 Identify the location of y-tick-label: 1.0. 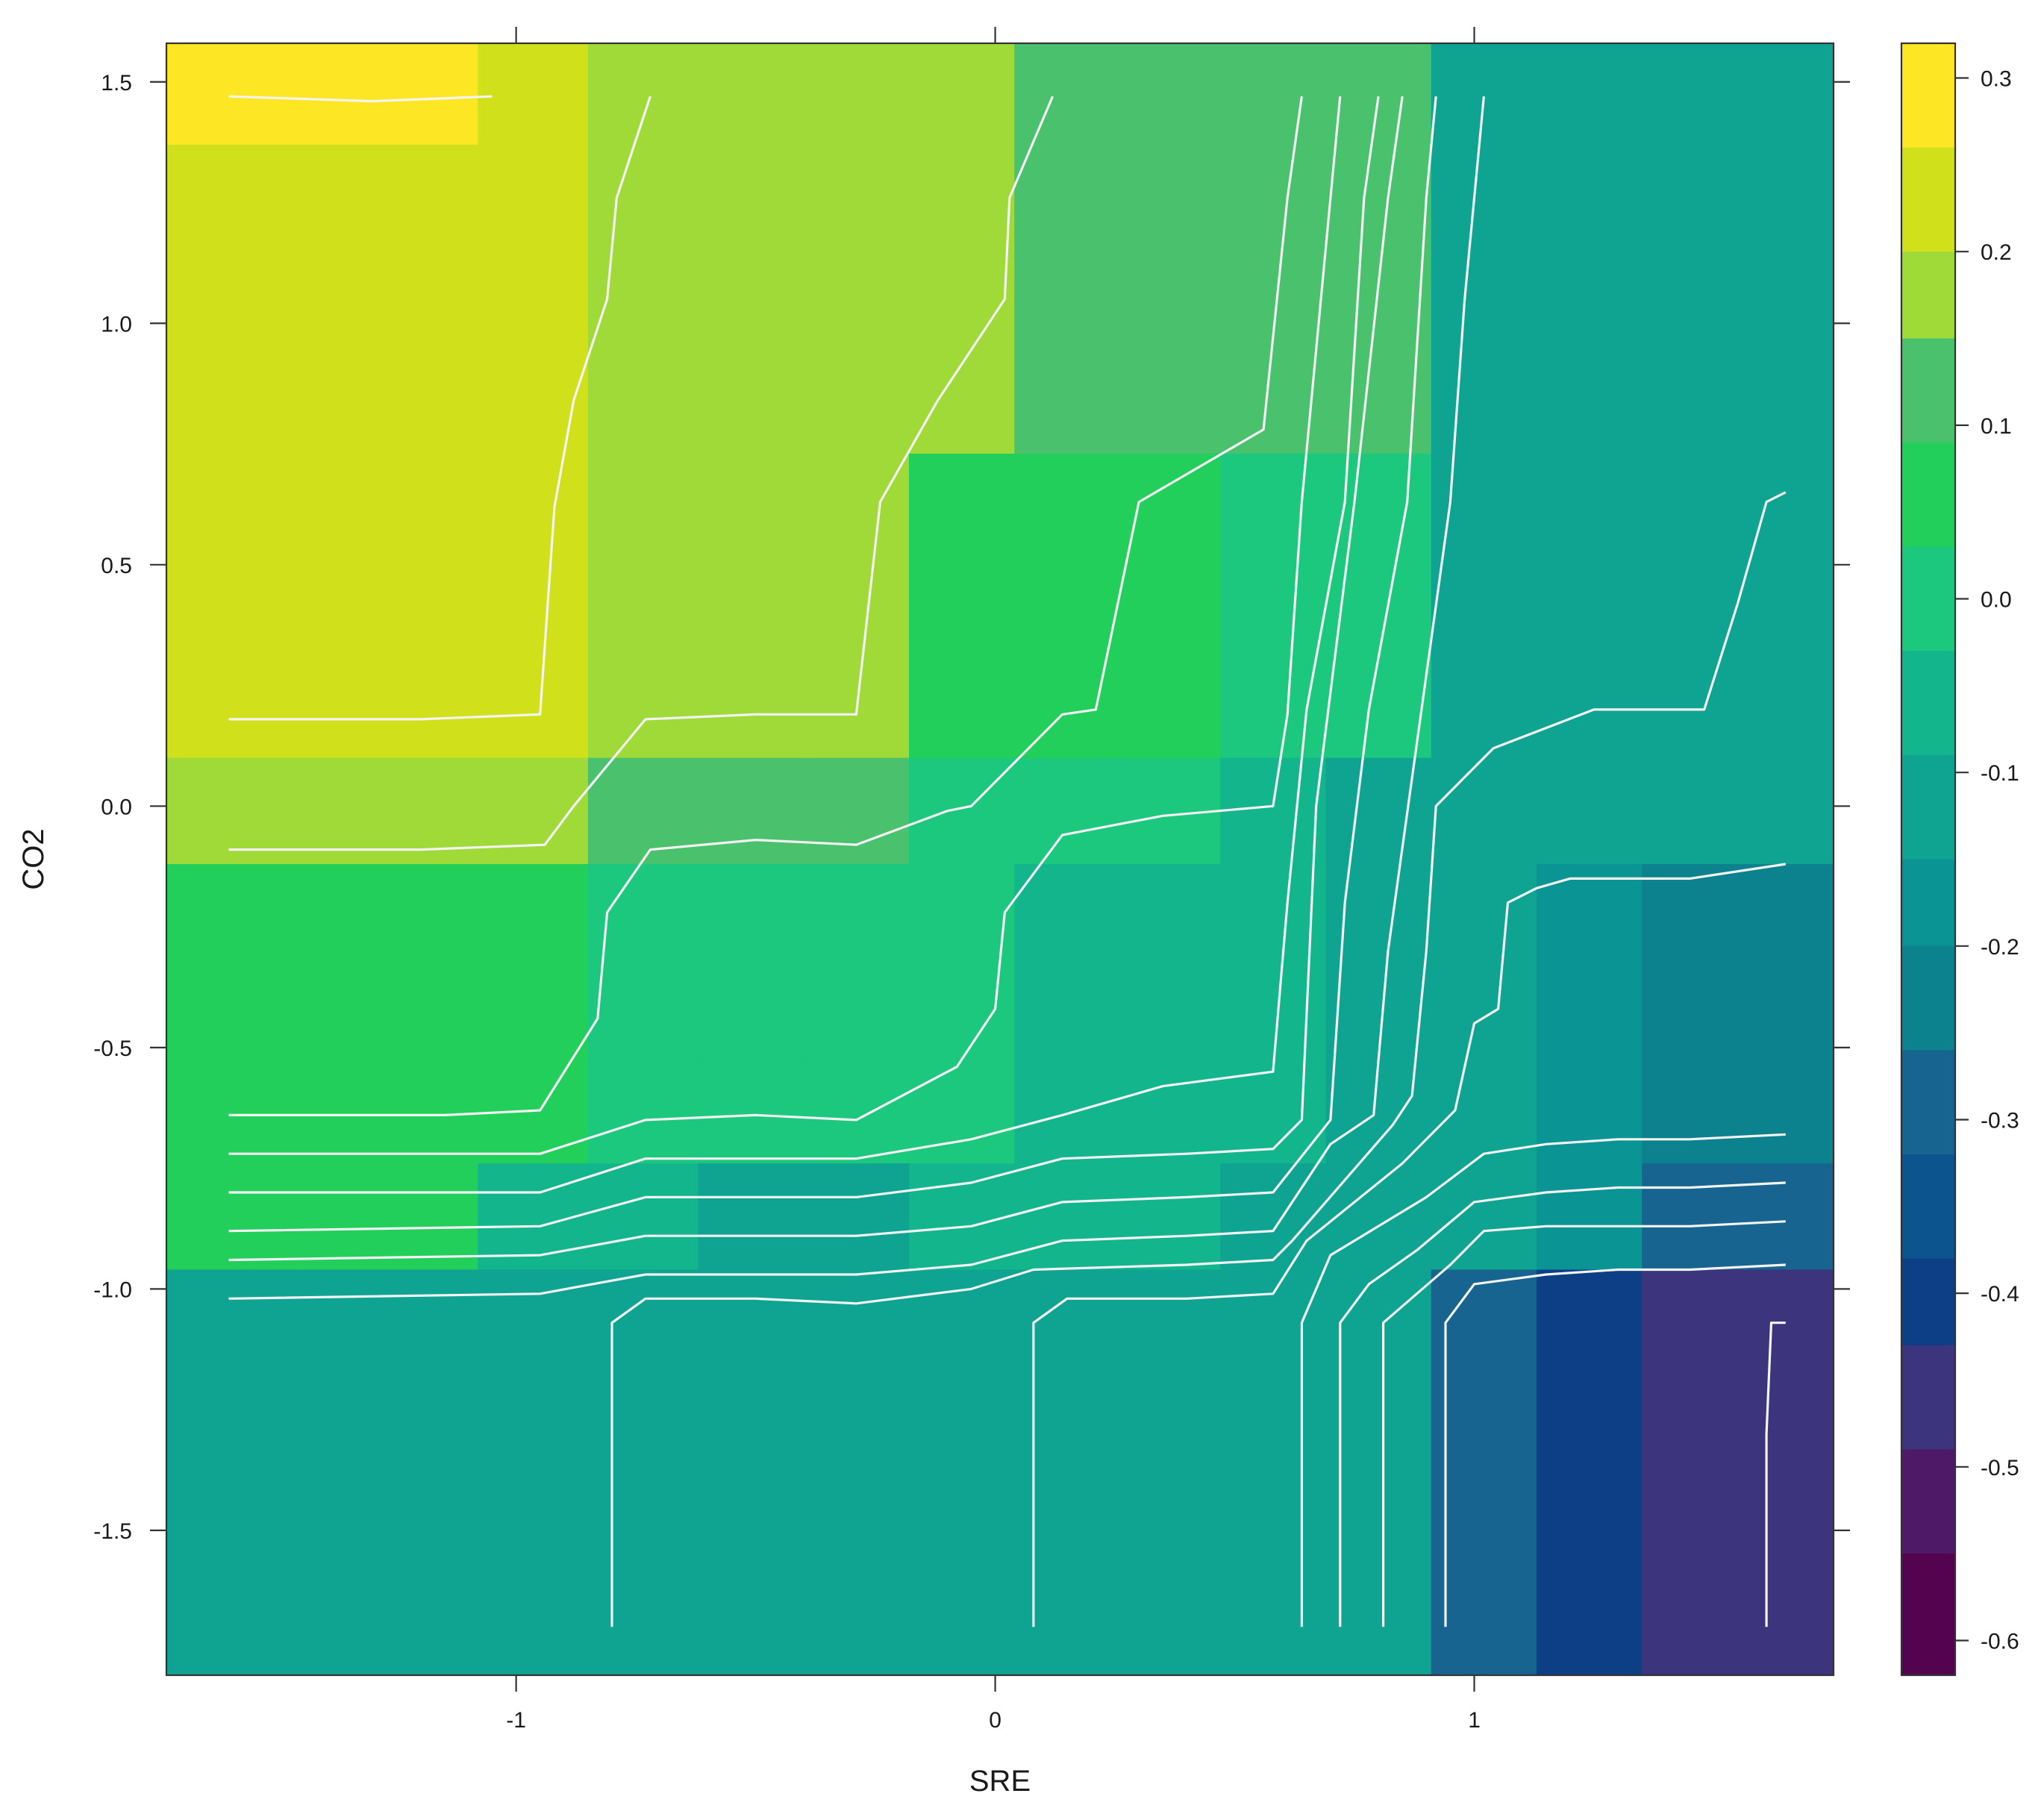
(117, 324).